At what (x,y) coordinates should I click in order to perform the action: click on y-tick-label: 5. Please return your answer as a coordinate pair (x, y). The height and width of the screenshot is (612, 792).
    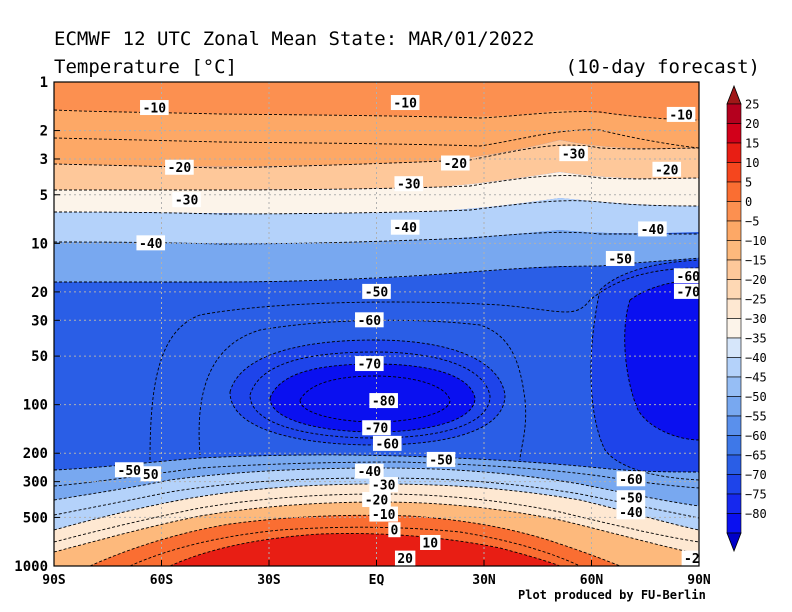
    Looking at the image, I should click on (44, 196).